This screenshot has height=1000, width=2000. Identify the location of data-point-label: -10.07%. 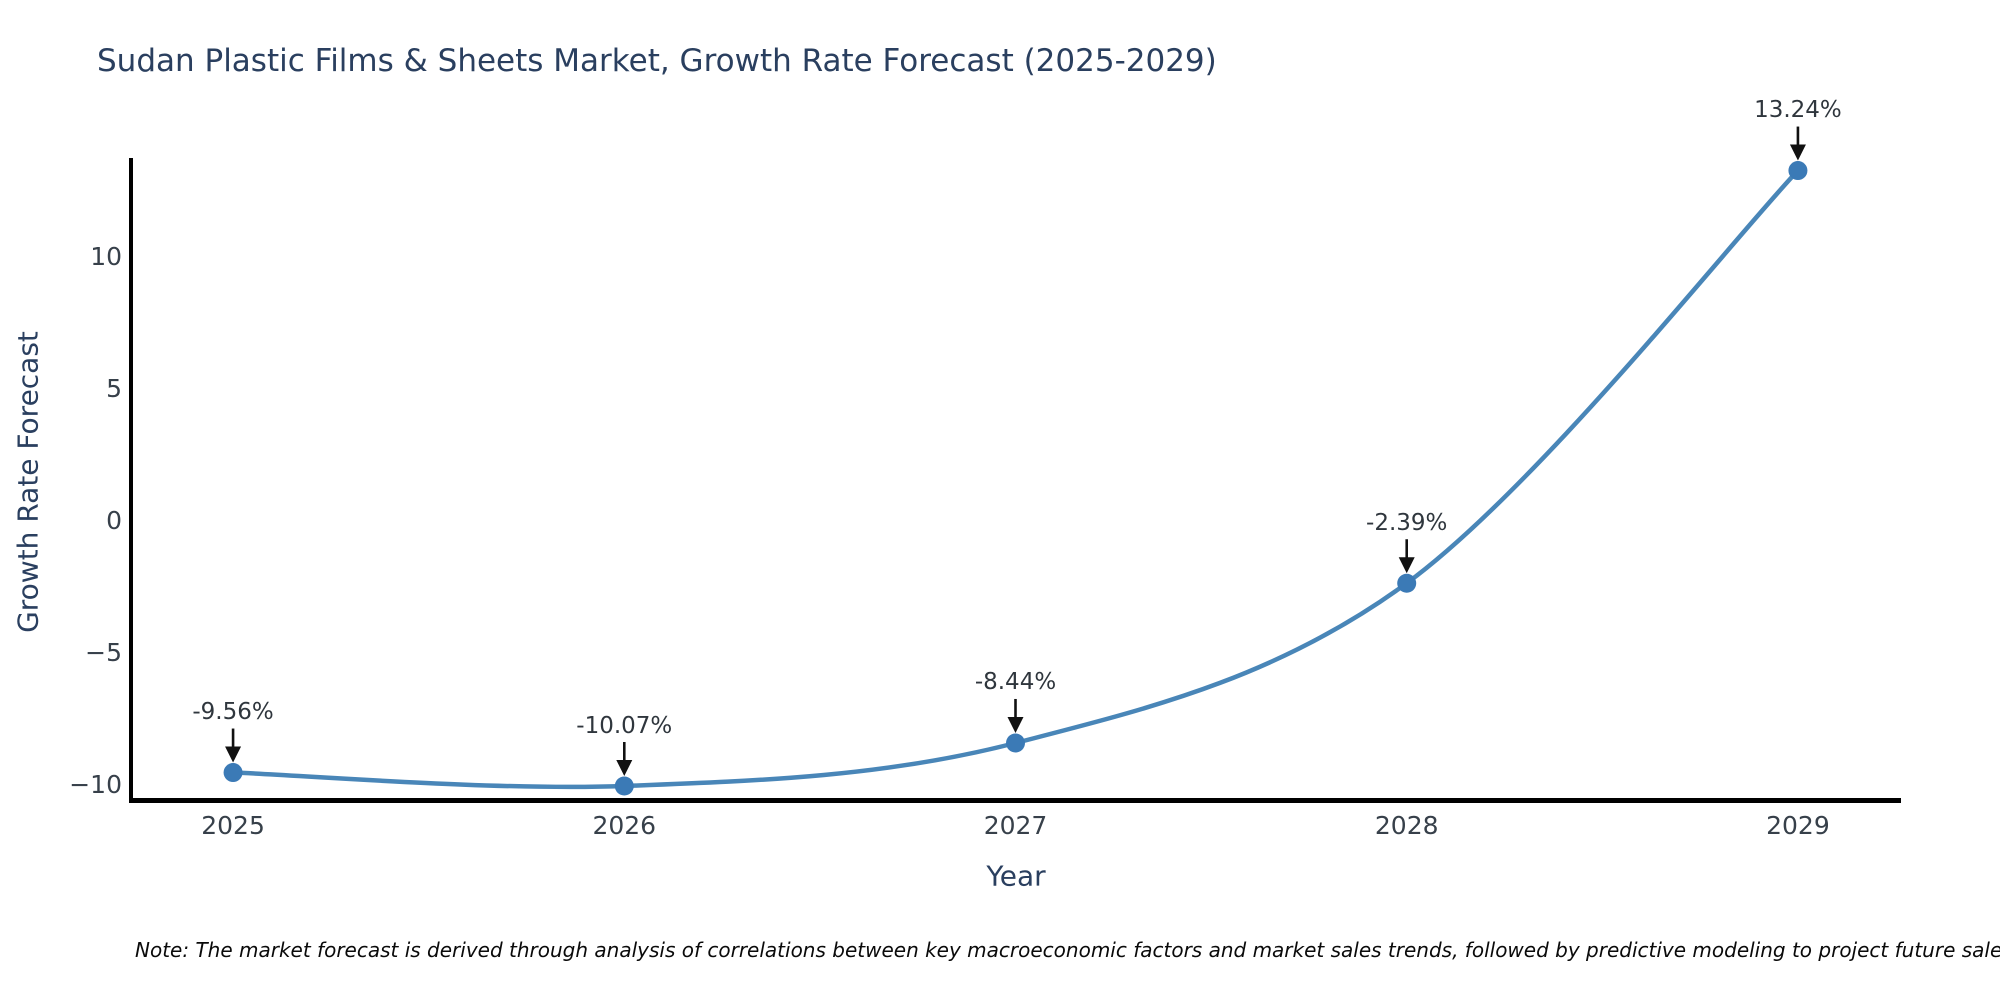
(624, 725).